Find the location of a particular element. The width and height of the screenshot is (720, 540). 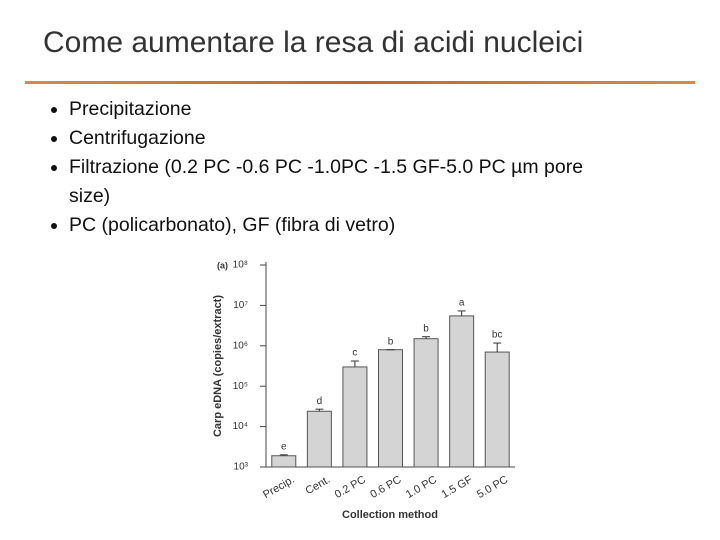

significance-letter: e is located at coordinates (284, 446).